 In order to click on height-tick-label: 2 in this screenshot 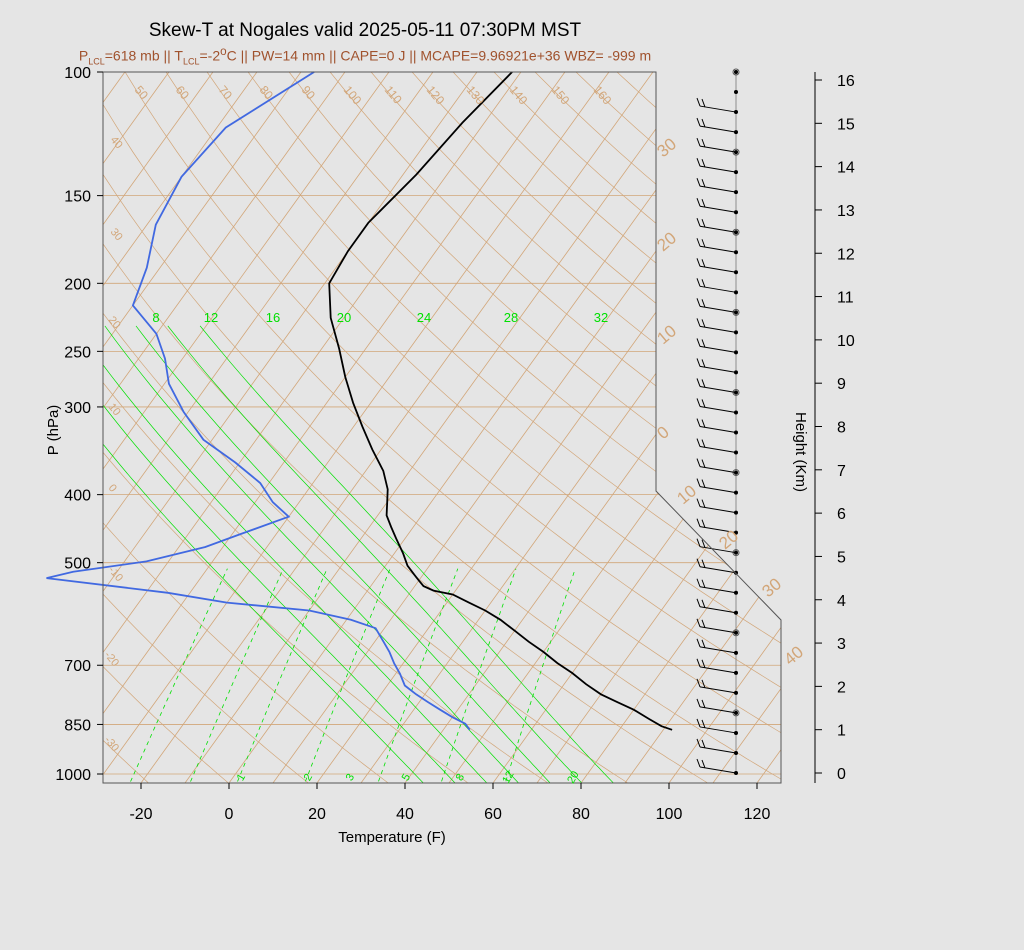, I will do `click(841, 687)`.